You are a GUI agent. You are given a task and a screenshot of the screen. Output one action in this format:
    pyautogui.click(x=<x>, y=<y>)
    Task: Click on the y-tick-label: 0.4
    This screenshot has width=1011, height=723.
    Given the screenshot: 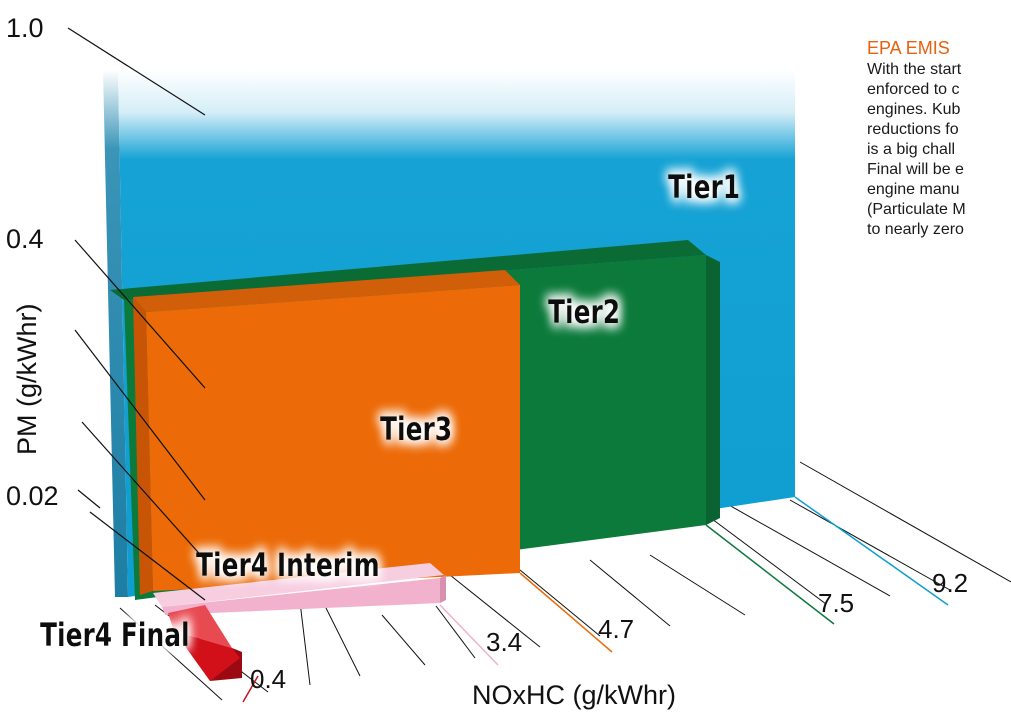 What is the action you would take?
    pyautogui.click(x=25, y=239)
    